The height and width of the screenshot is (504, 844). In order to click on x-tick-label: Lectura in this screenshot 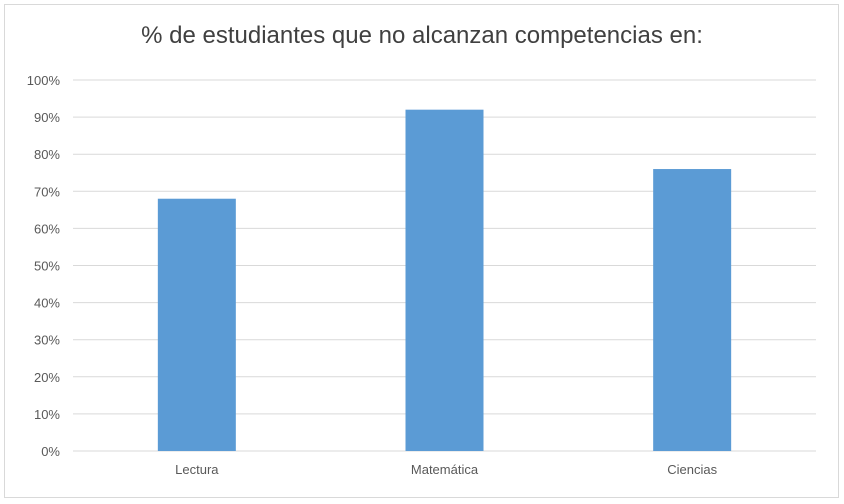, I will do `click(197, 469)`.